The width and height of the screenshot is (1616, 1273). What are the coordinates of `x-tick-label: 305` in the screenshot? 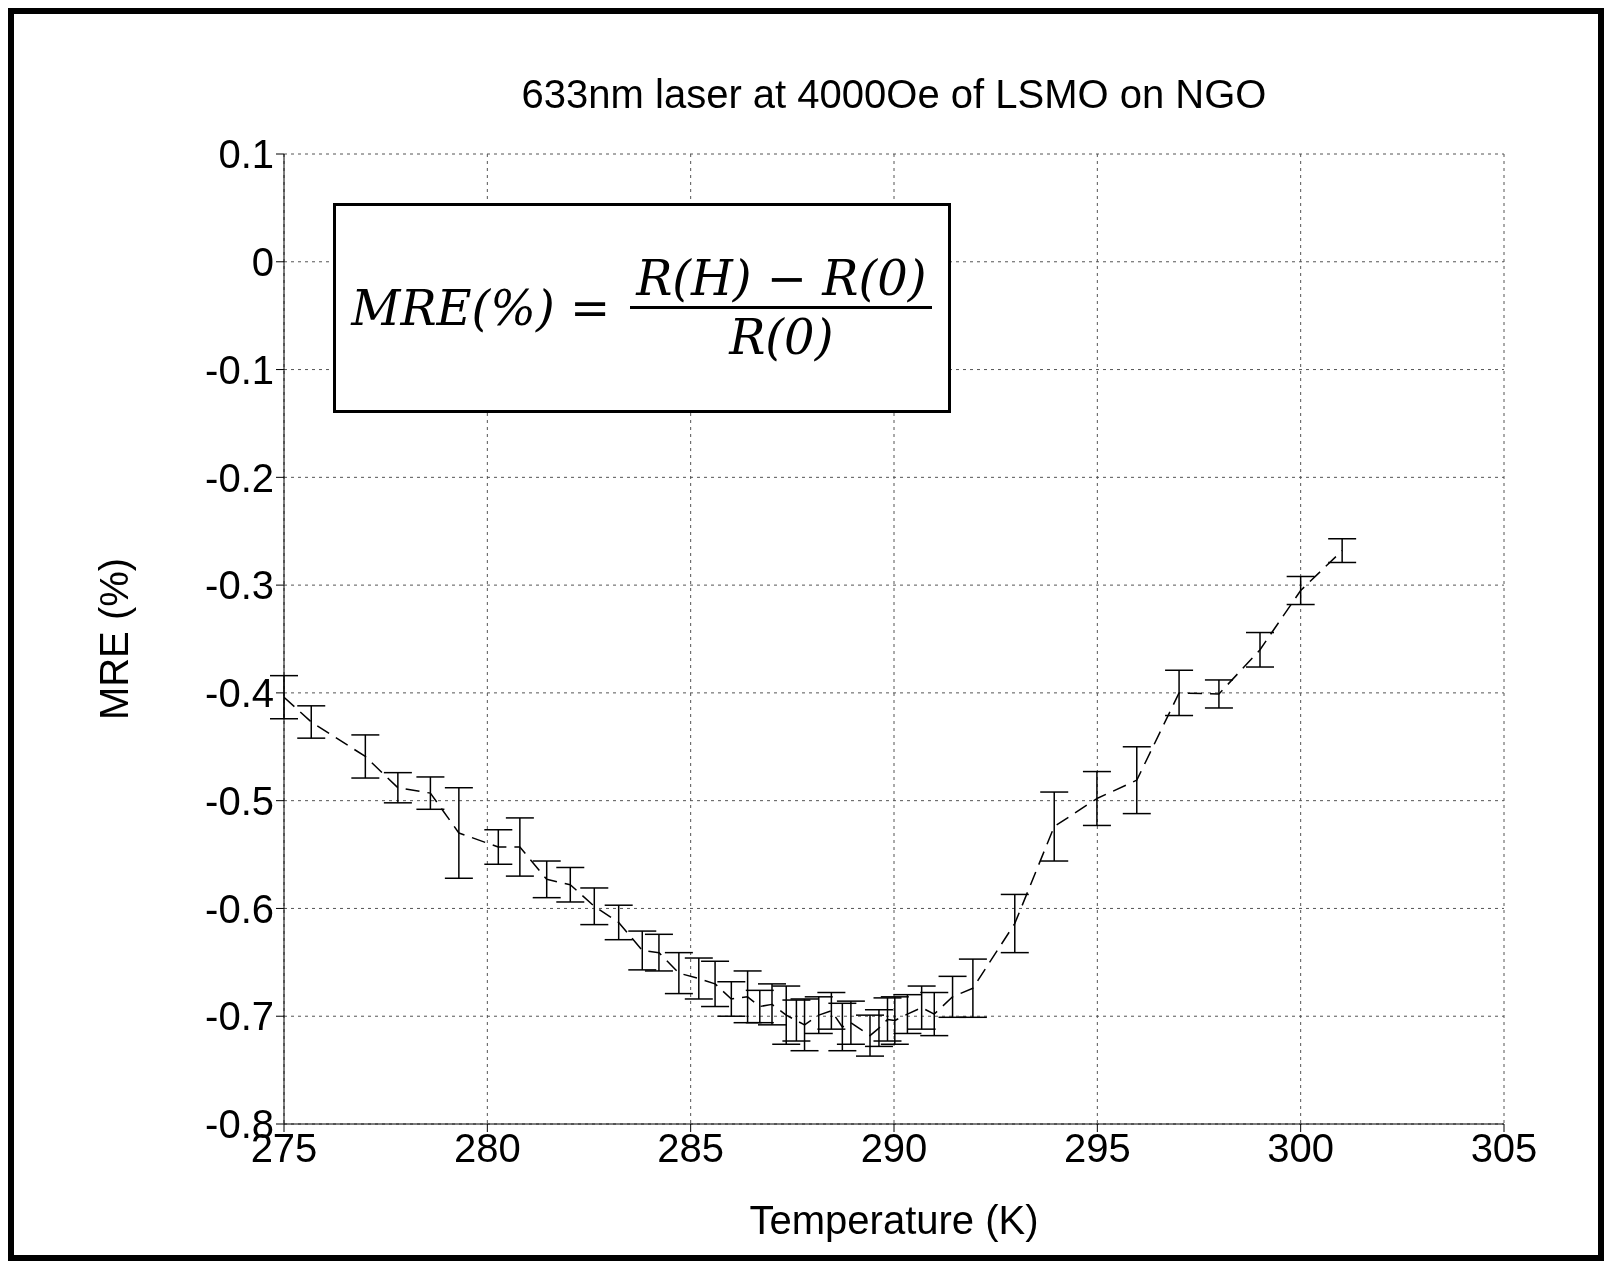 It's located at (1504, 1148).